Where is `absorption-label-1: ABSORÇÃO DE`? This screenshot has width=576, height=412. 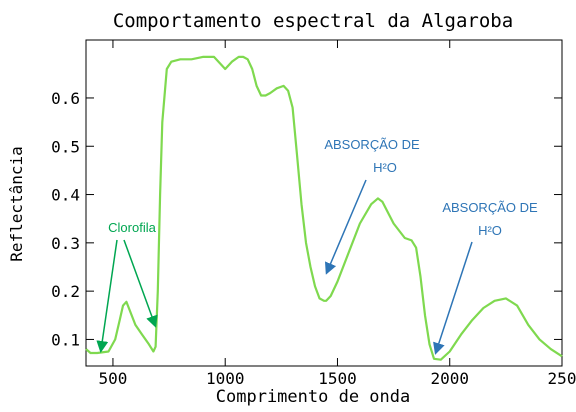
absorption-label-1: ABSORÇÃO DE is located at coordinates (372, 144).